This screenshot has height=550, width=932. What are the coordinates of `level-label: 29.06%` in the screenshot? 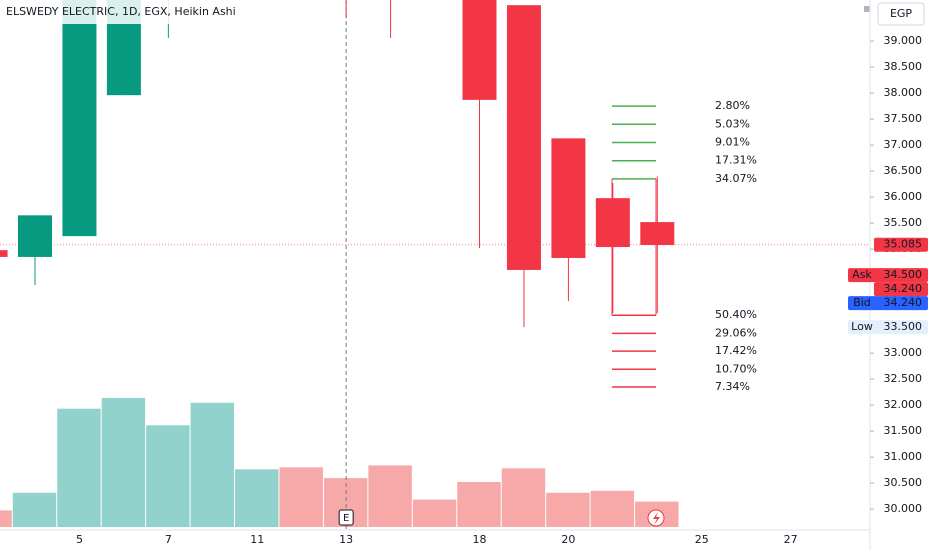 It's located at (736, 332).